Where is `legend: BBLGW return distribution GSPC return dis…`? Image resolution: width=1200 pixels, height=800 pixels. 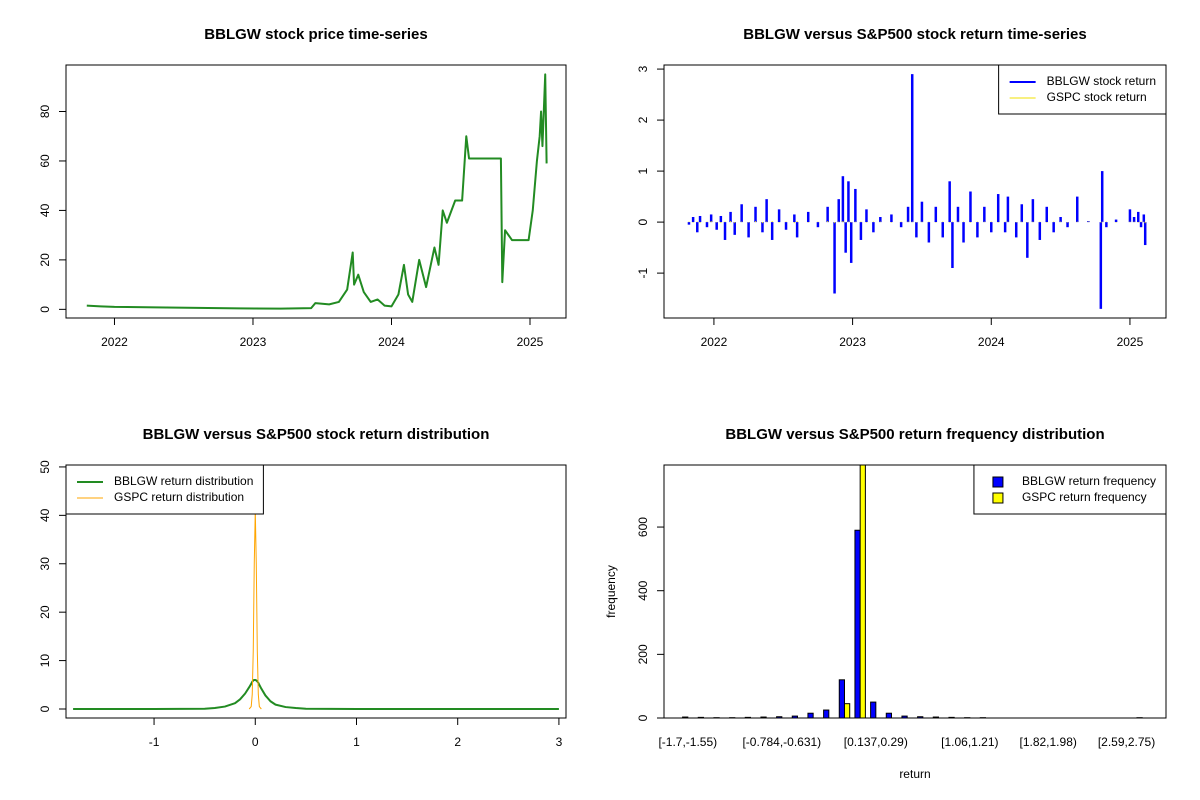 legend: BBLGW return distribution GSPC return dis… is located at coordinates (164, 489).